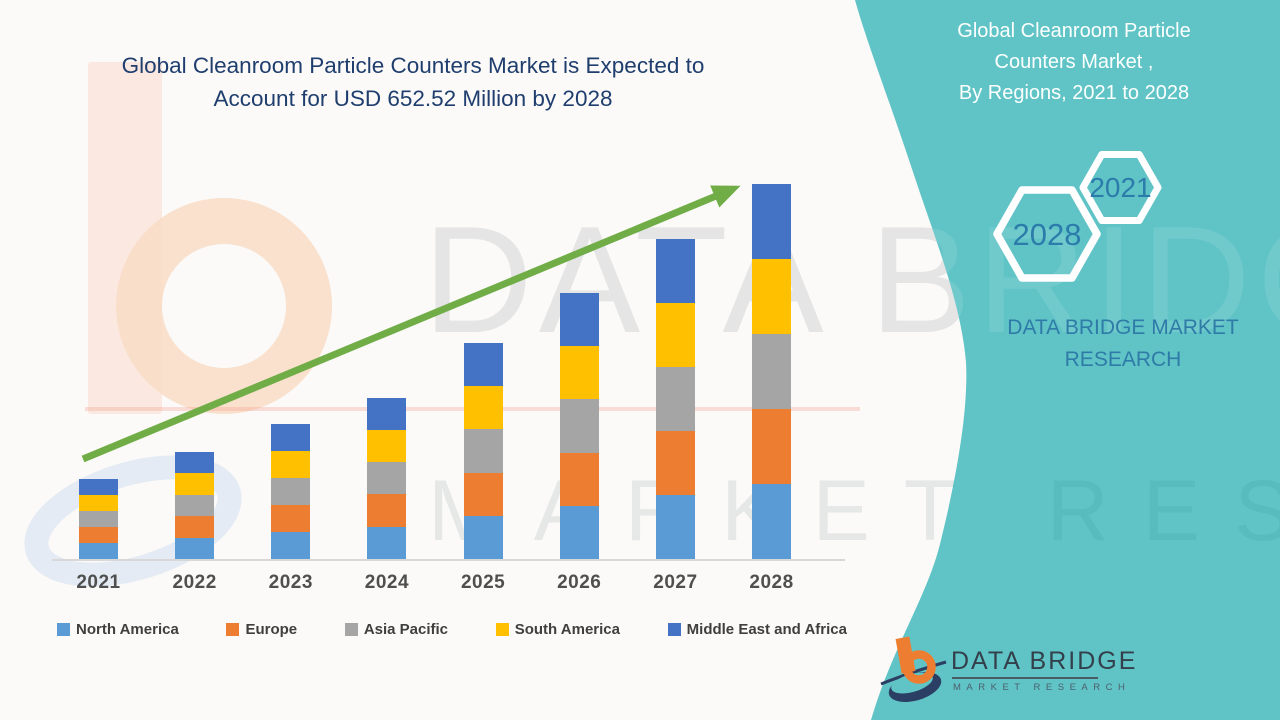 This screenshot has height=720, width=1280. Describe the element at coordinates (1074, 31) in the screenshot. I see `panel-heading-line1: Global Cleanroom Particle` at that location.